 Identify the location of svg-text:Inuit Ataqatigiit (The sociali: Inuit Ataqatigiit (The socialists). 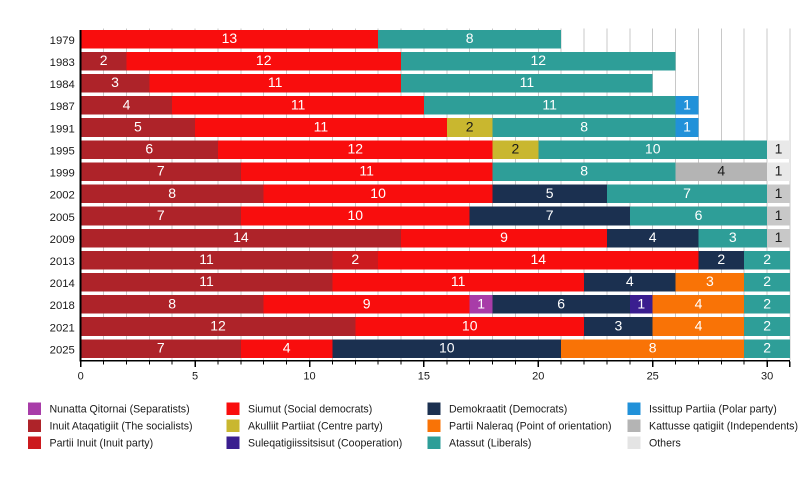
(121, 427).